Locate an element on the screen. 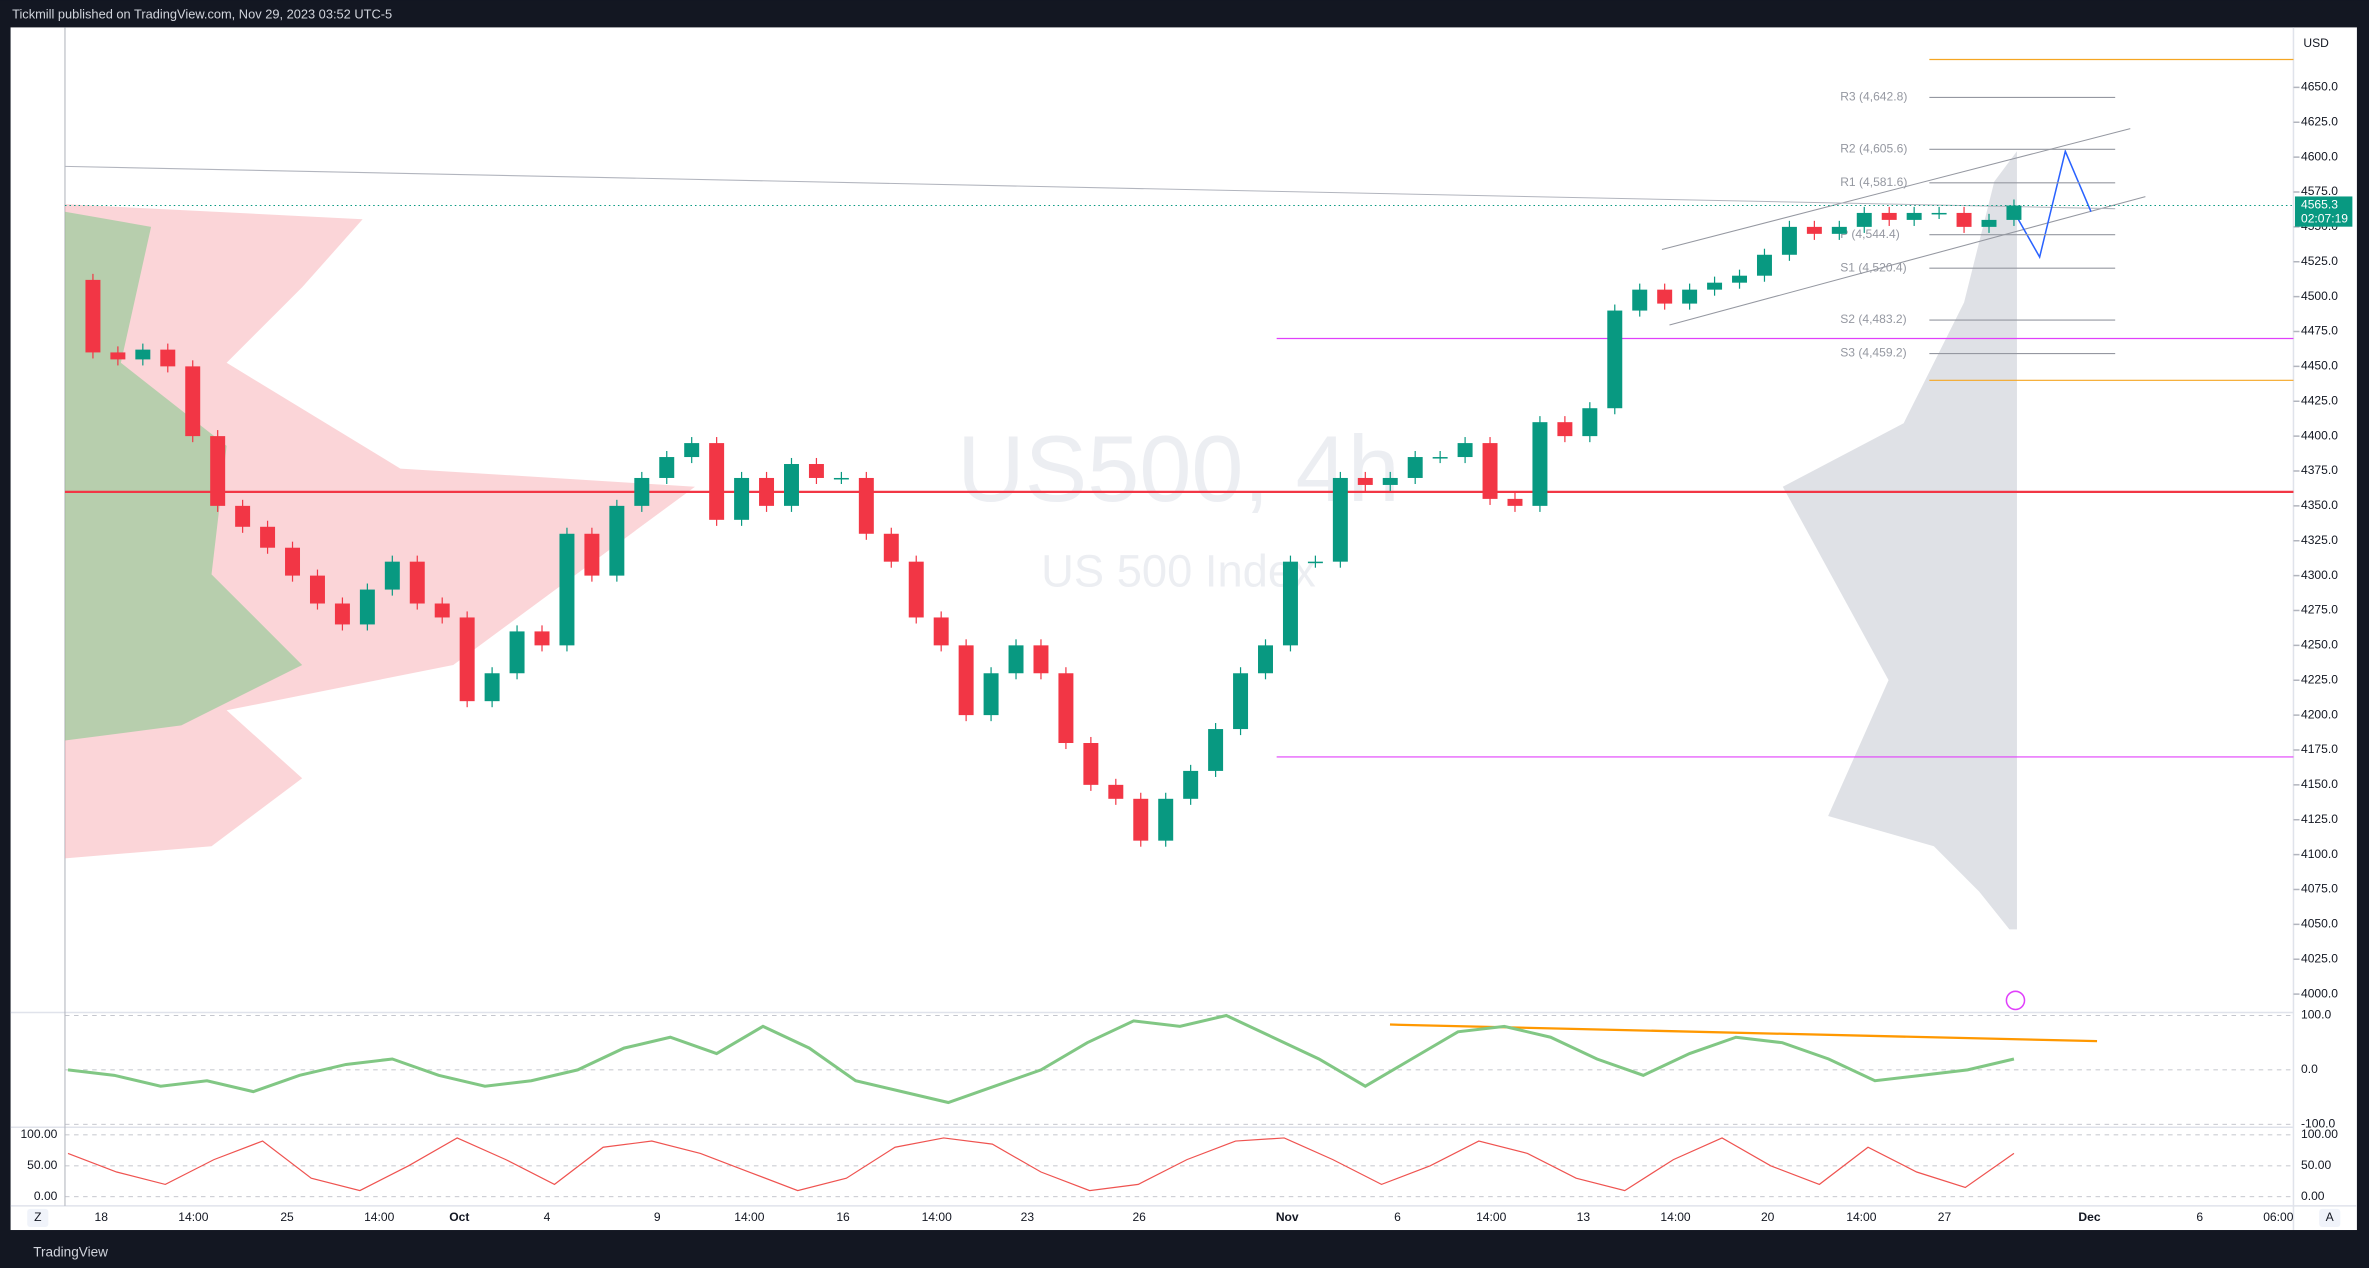 This screenshot has width=2369, height=1268. alert-icon is located at coordinates (2015, 1000).